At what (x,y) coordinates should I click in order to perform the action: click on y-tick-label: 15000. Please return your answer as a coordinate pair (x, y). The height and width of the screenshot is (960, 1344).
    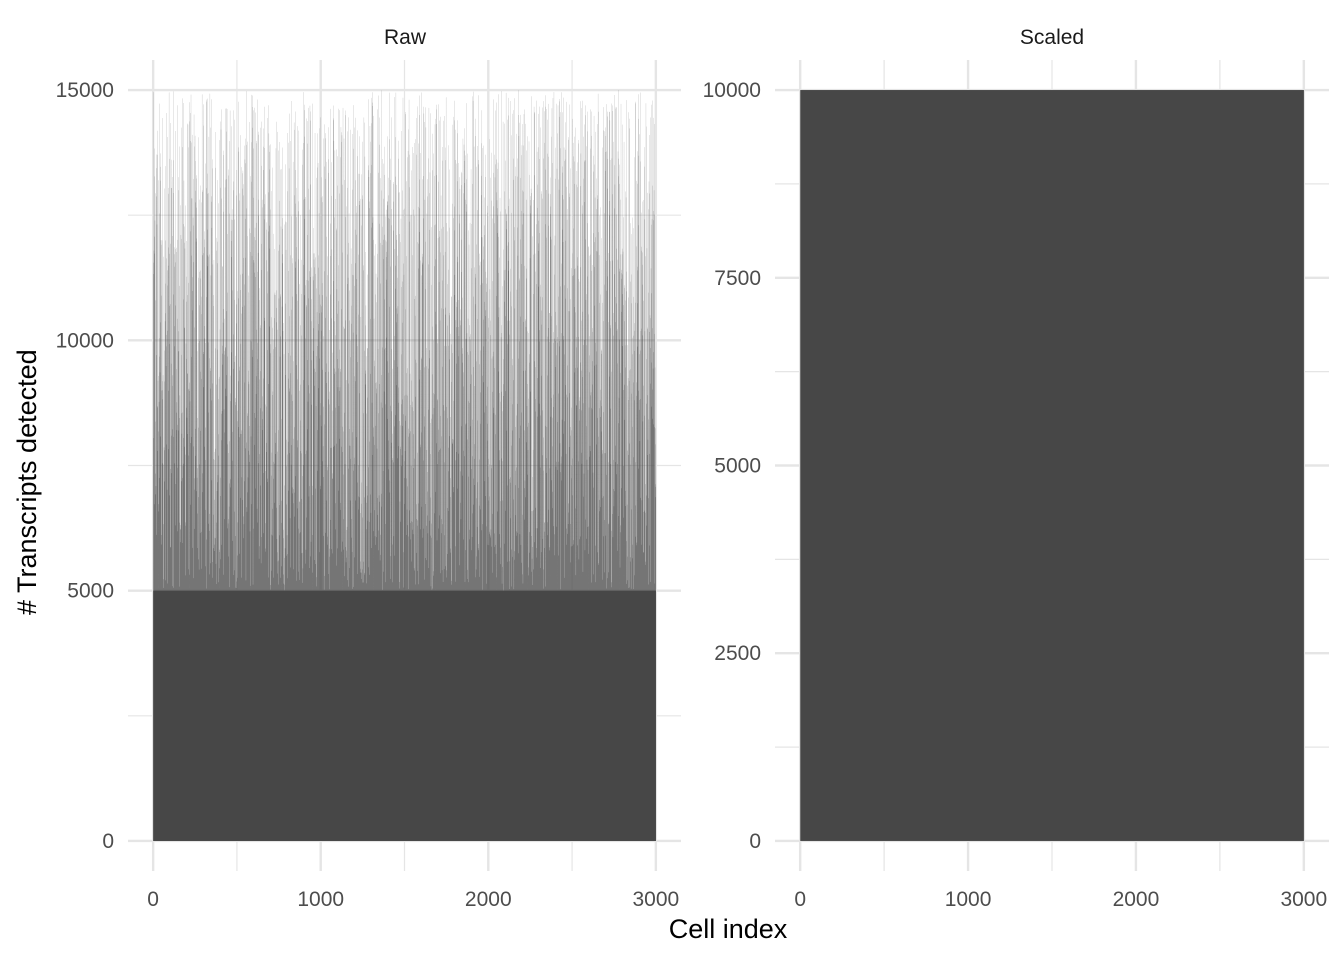
    Looking at the image, I should click on (85, 90).